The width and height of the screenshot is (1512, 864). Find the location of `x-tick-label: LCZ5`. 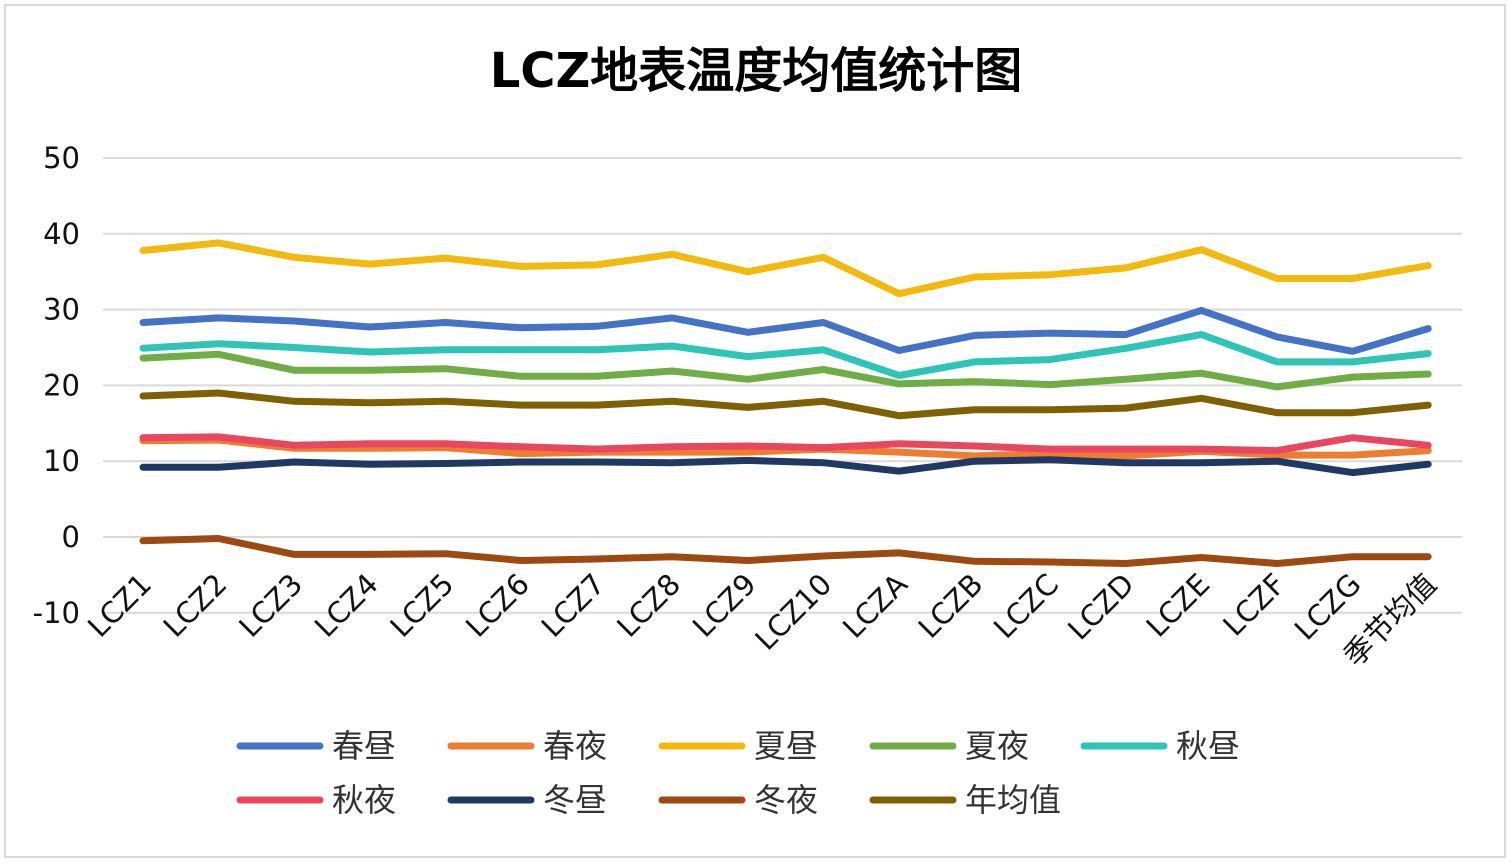

x-tick-label: LCZ5 is located at coordinates (421, 605).